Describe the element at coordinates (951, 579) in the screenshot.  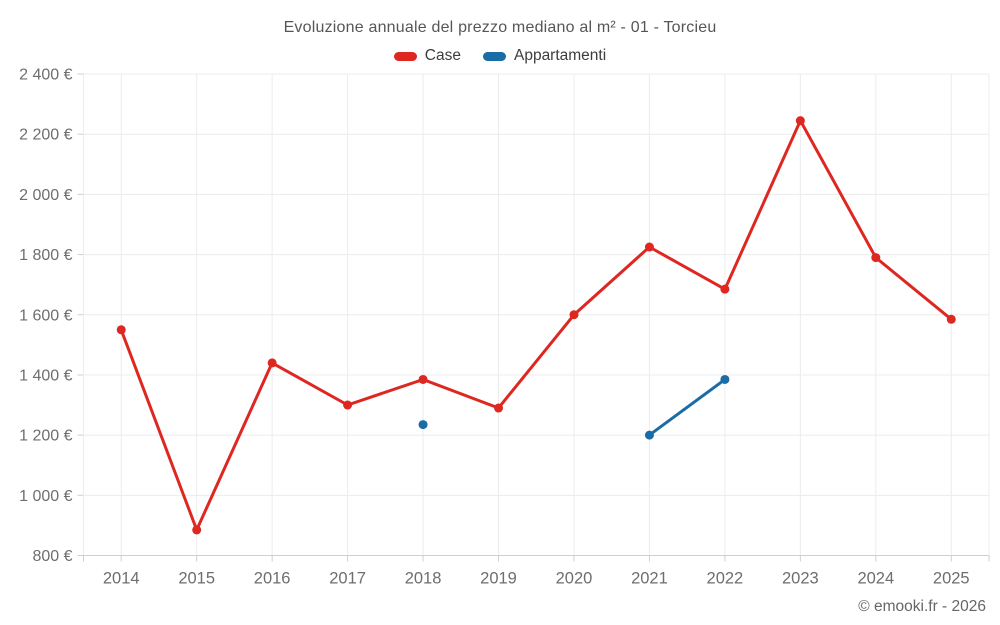
I see `svg-text: 2025` at that location.